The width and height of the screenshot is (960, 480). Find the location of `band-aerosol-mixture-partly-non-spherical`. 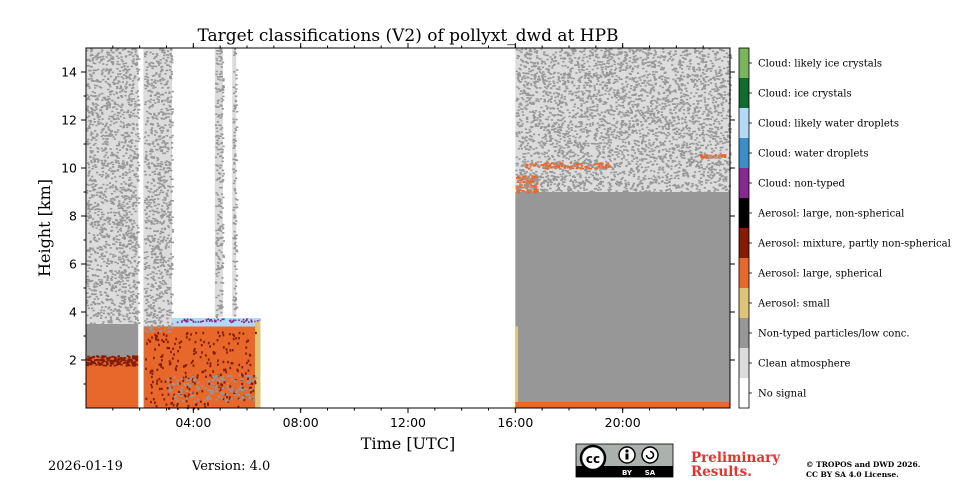

band-aerosol-mixture-partly-non-spherical is located at coordinates (113, 361).